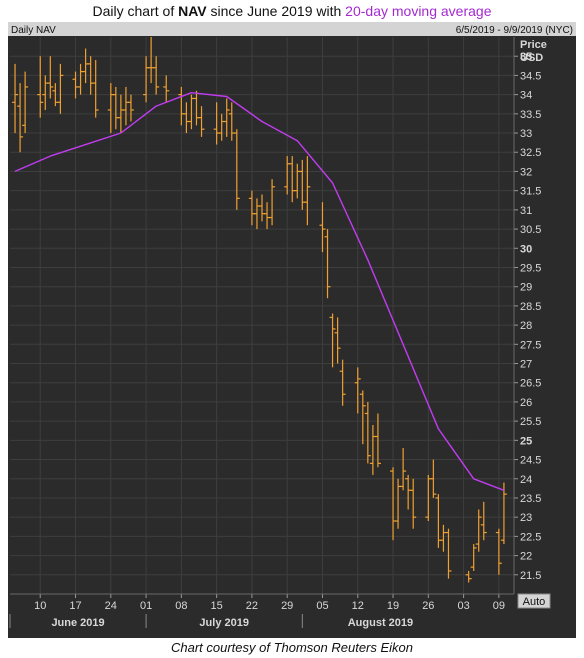 The image size is (584, 658). What do you see at coordinates (146, 606) in the screenshot?
I see `x-tick-label: 01` at bounding box center [146, 606].